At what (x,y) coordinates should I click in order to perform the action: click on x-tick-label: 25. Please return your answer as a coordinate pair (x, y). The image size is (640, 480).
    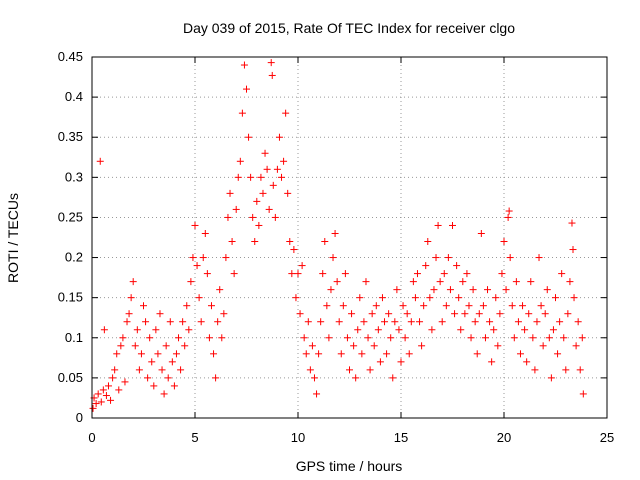
    Looking at the image, I should click on (607, 437).